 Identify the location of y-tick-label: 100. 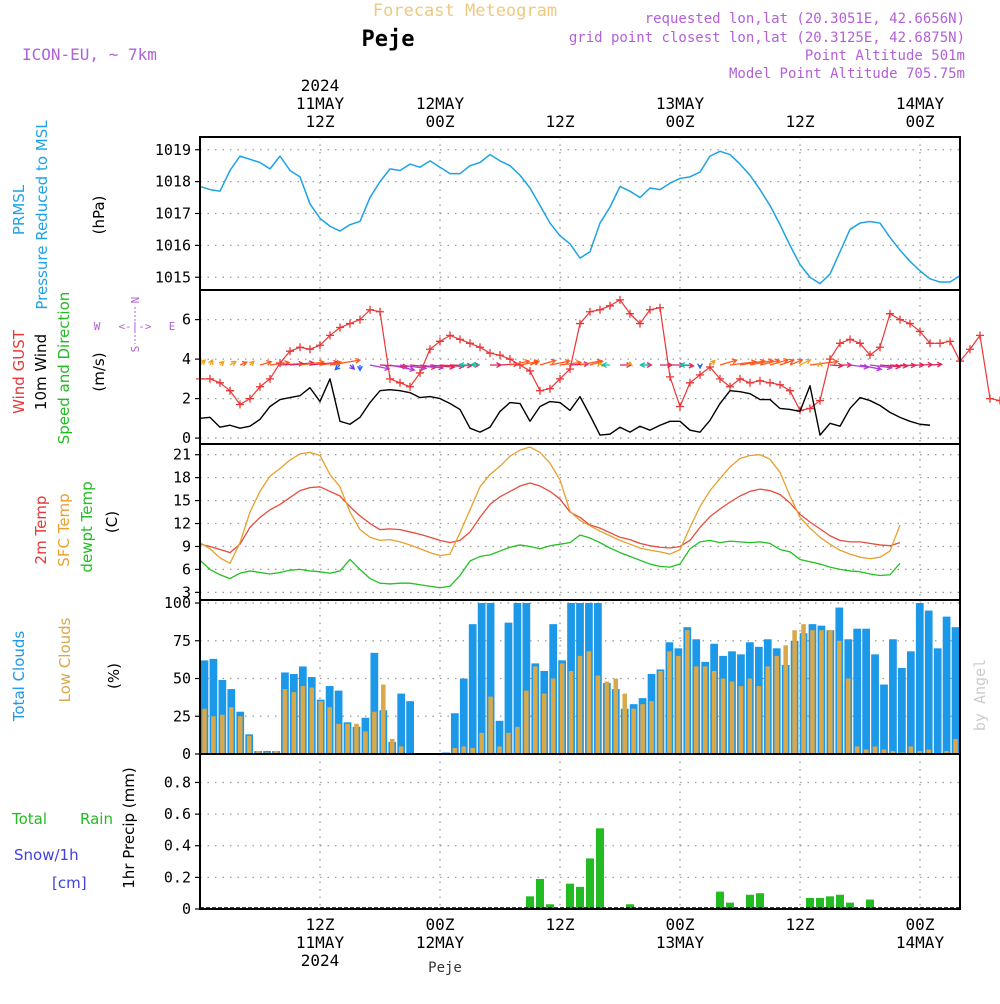
(177, 603).